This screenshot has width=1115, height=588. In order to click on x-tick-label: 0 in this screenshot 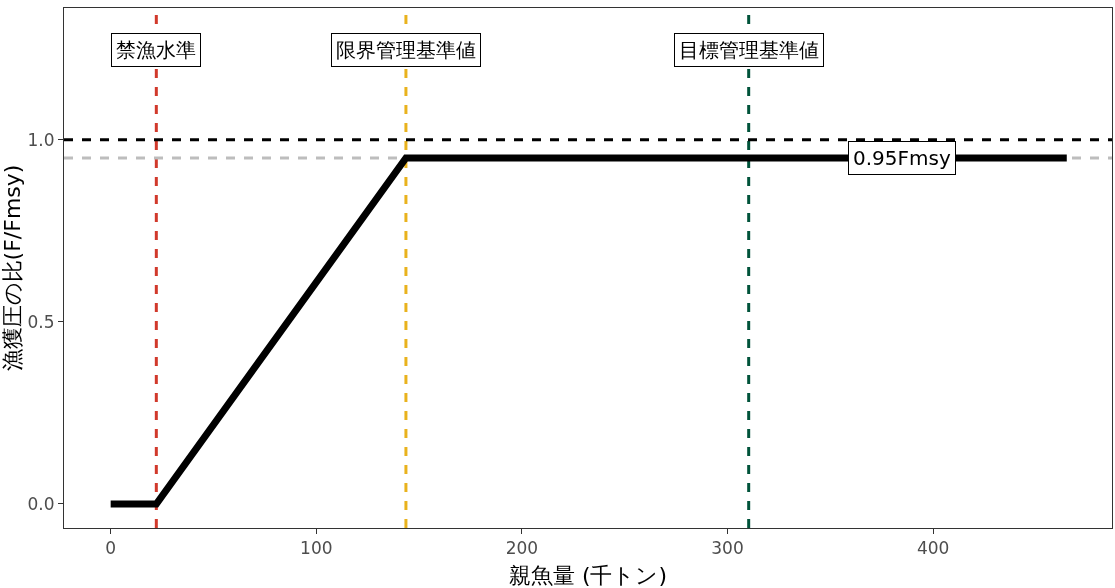, I will do `click(111, 548)`.